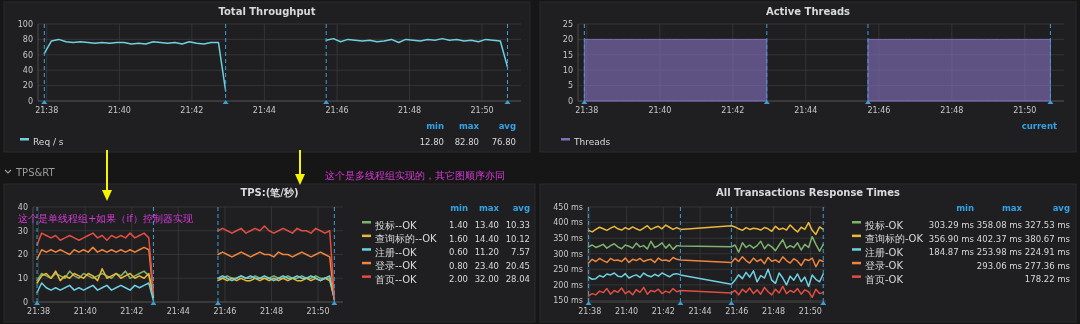  I want to click on text: 0.80, so click(458, 265).